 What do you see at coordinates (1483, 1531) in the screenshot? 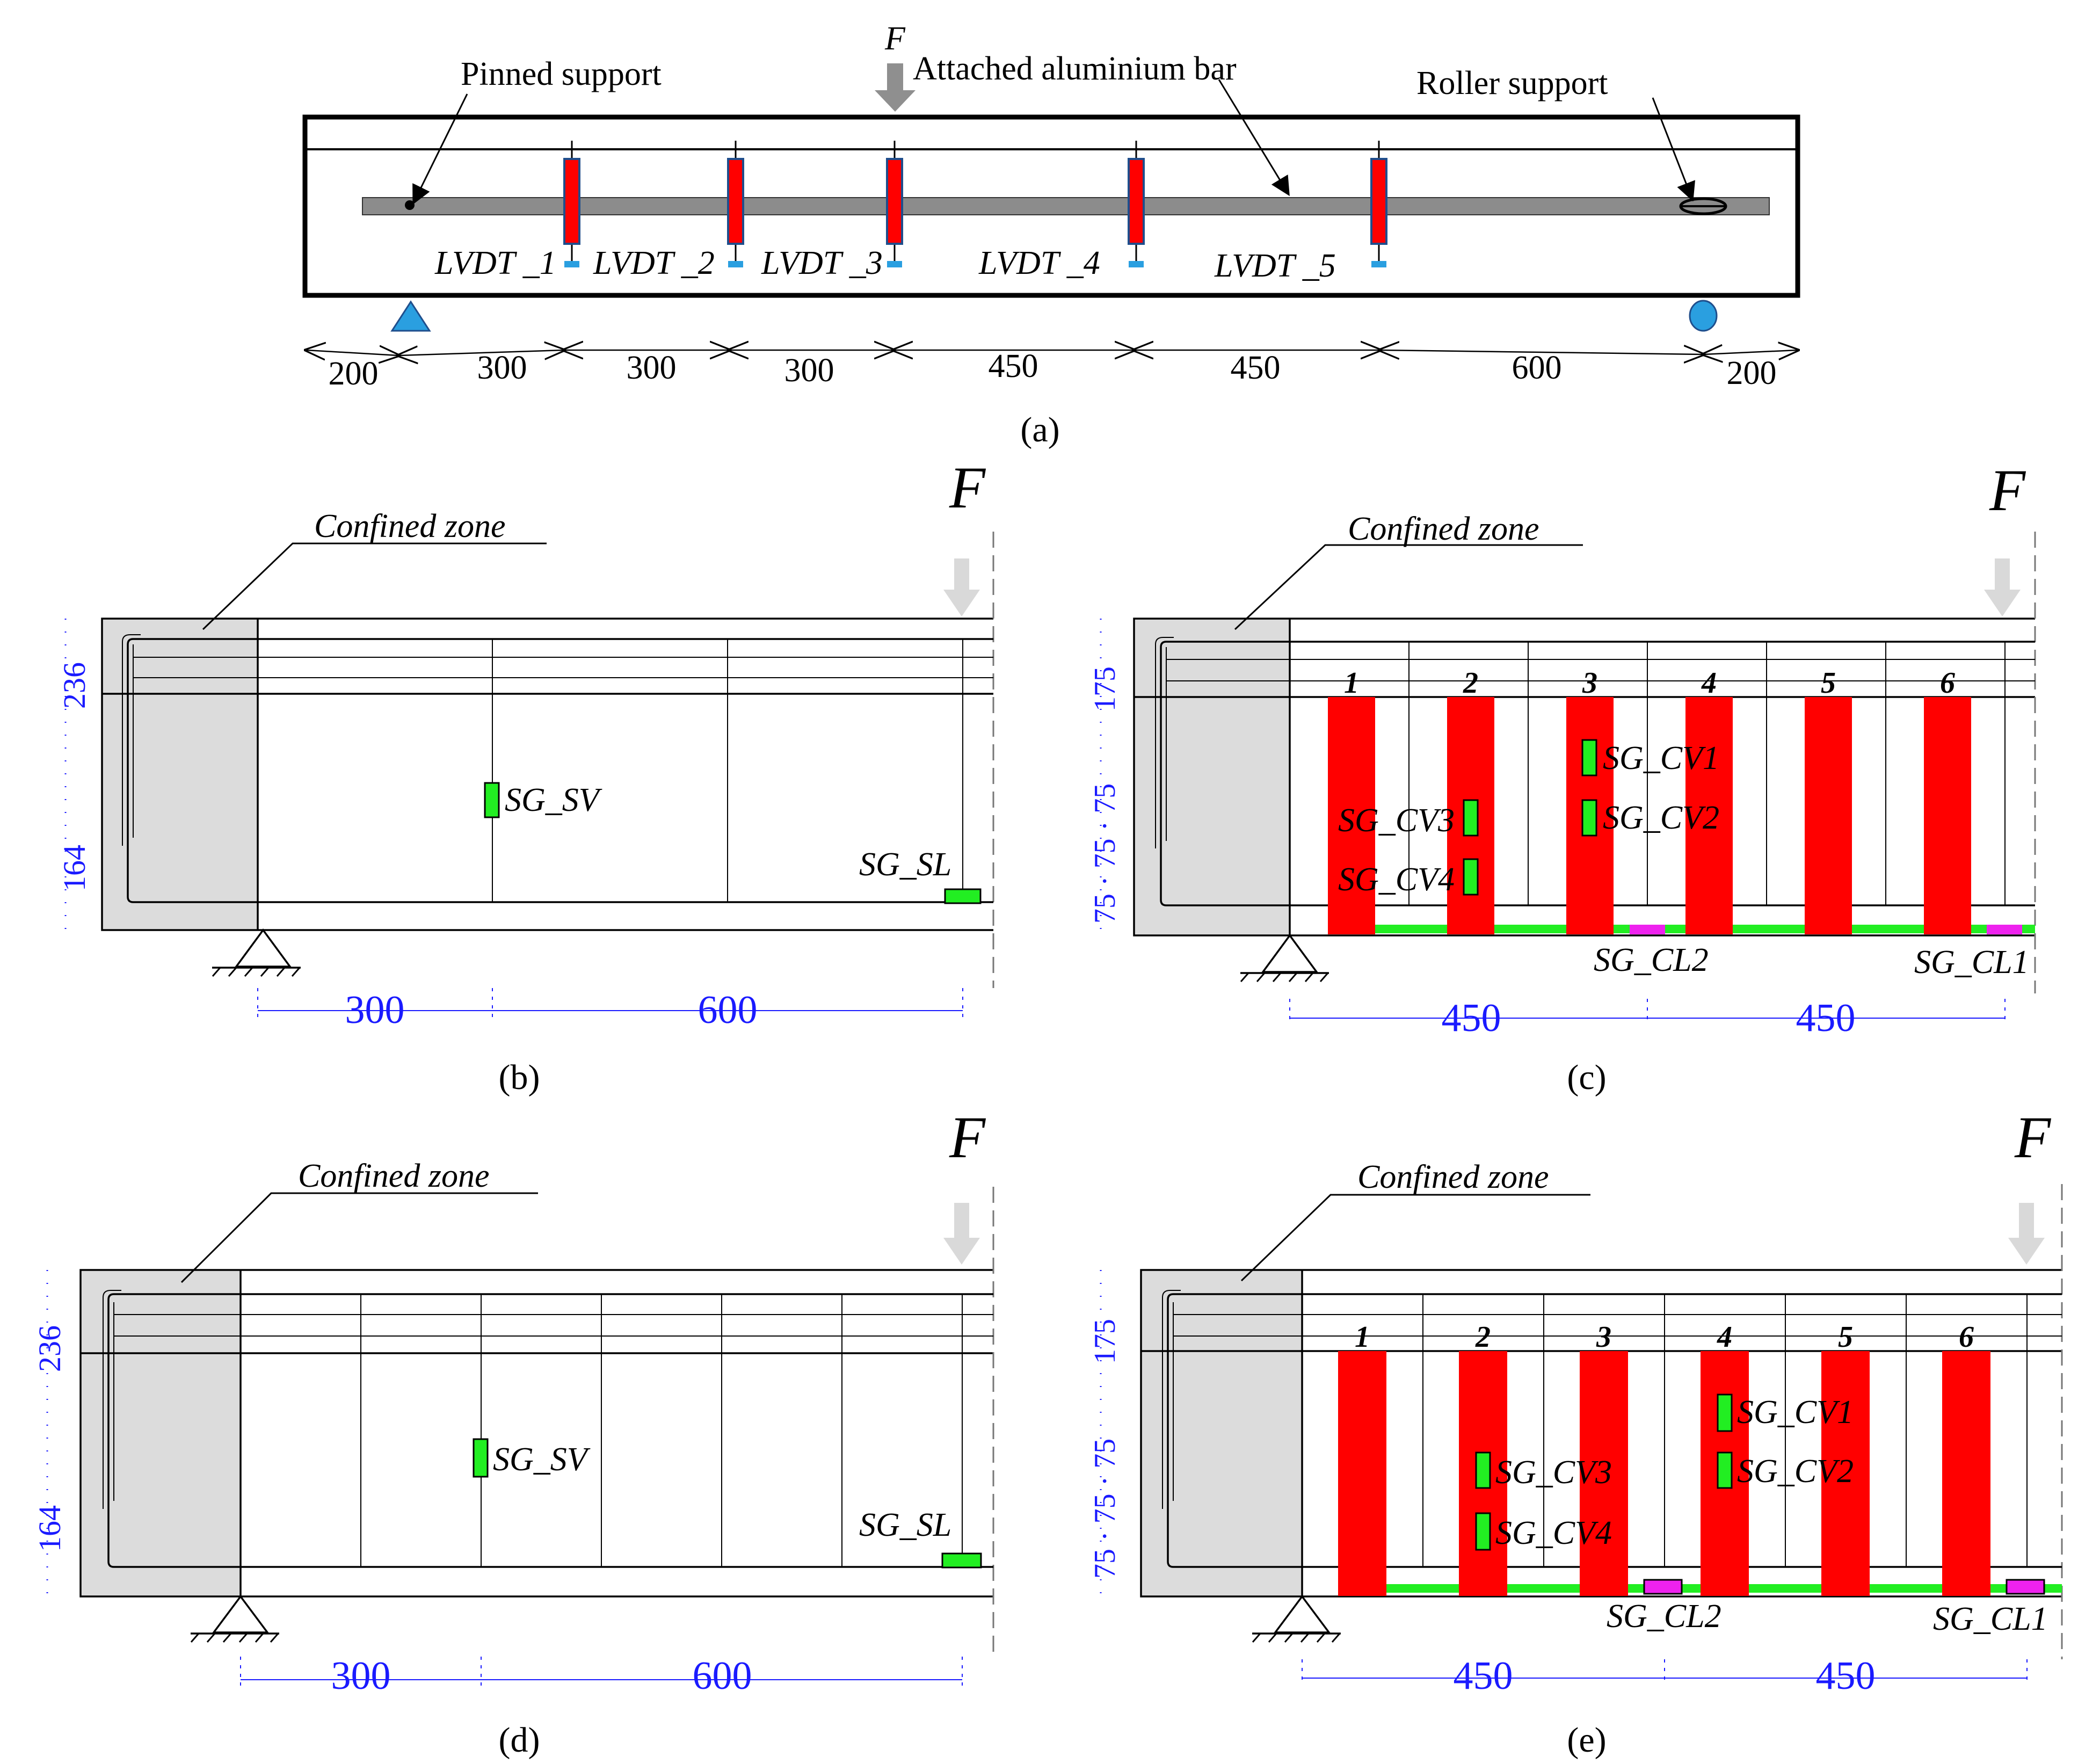
I see `gauge-sg-cv4-e` at bounding box center [1483, 1531].